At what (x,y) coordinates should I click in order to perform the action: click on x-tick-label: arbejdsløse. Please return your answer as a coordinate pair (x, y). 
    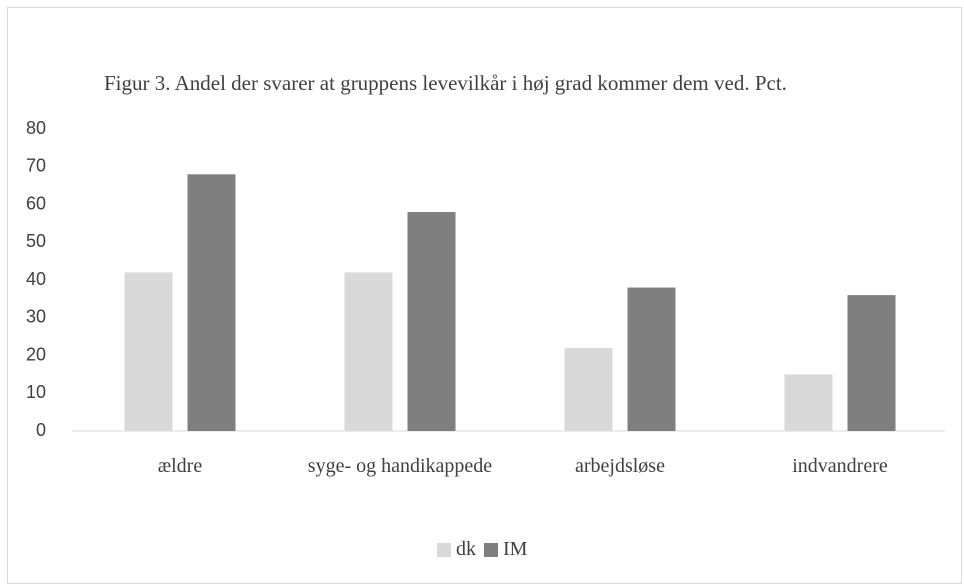
    Looking at the image, I should click on (620, 466).